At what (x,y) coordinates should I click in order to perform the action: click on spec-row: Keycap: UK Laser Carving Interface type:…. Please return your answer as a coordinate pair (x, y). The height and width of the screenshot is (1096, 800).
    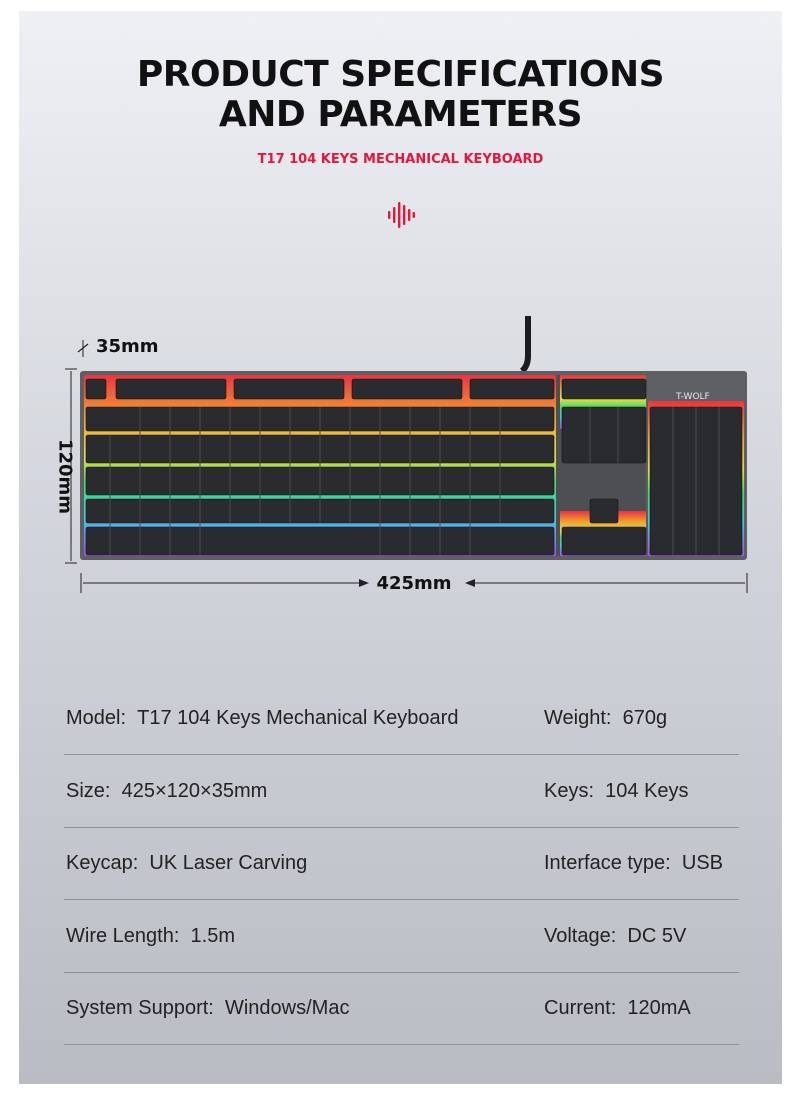
    Looking at the image, I should click on (401, 863).